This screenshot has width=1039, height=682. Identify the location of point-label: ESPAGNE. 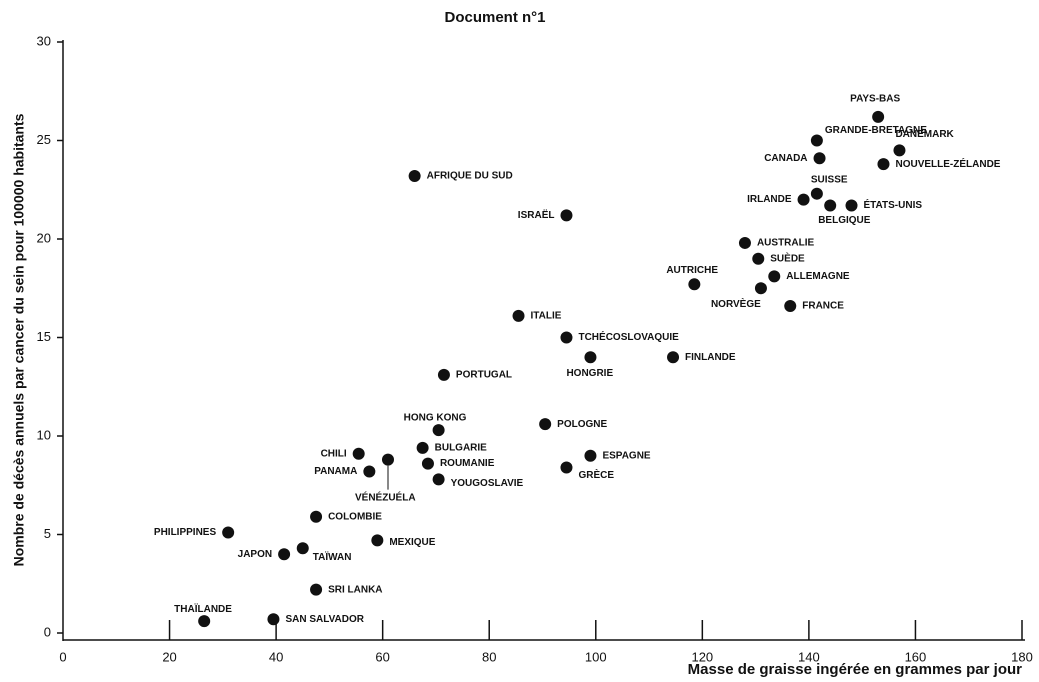
(626, 455).